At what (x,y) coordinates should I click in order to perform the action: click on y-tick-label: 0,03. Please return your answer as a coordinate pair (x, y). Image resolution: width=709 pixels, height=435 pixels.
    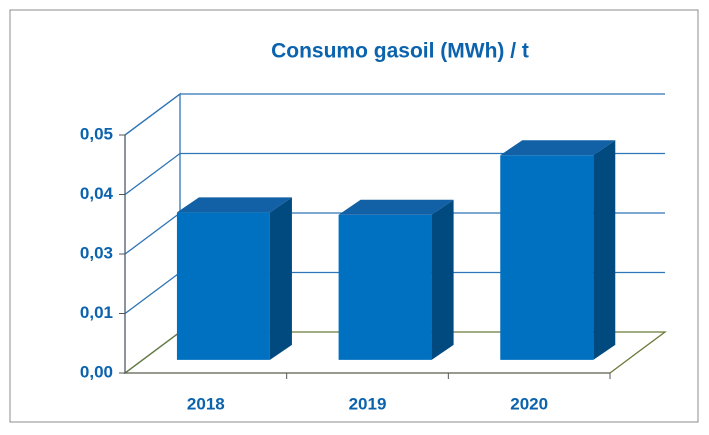
    Looking at the image, I should click on (96, 252).